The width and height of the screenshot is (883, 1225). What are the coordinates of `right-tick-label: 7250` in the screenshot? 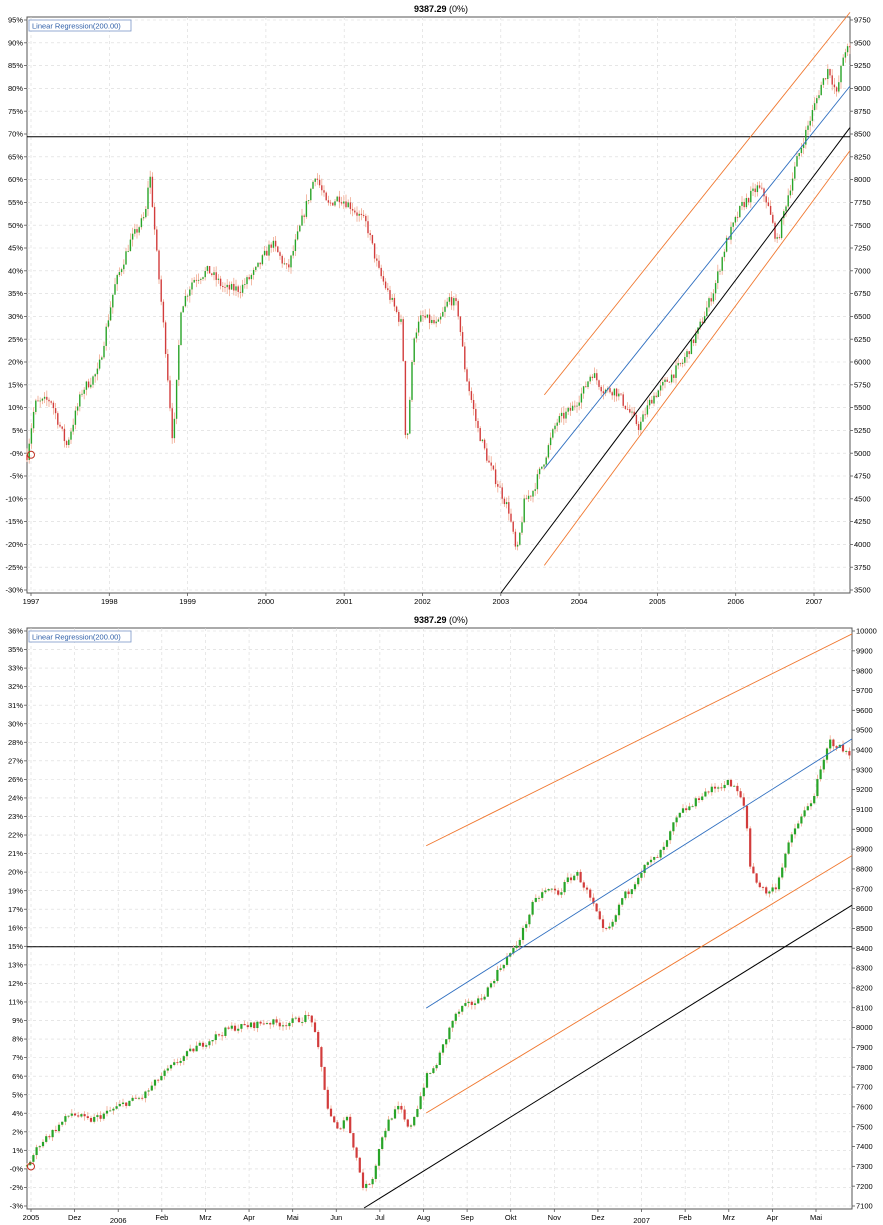 It's located at (862, 248).